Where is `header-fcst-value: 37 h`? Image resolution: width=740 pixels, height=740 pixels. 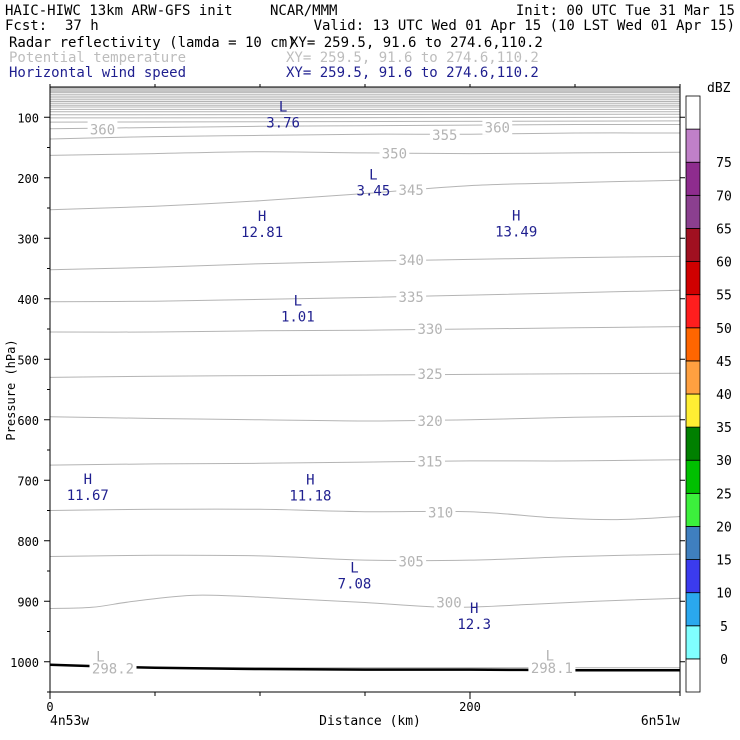 header-fcst-value: 37 h is located at coordinates (82, 26).